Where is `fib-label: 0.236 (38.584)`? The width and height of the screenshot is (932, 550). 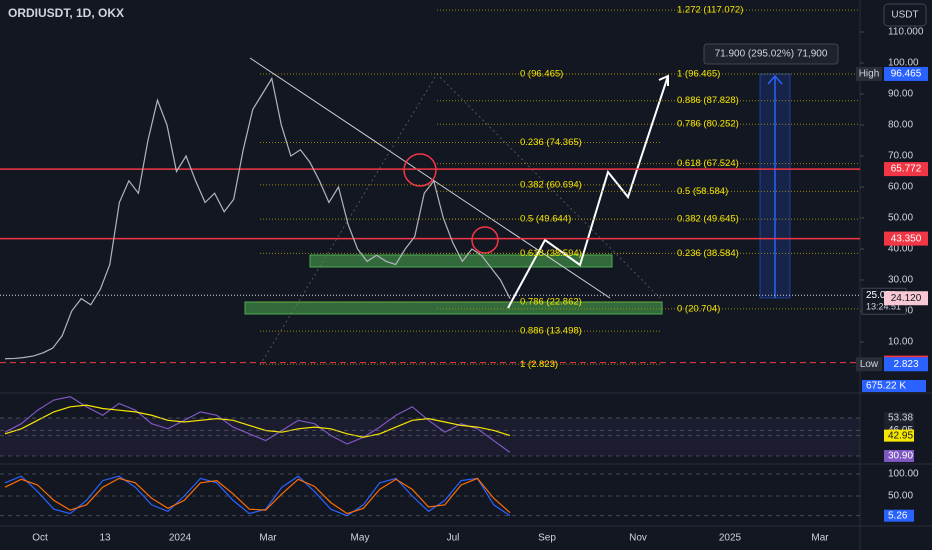 fib-label: 0.236 (38.584) is located at coordinates (708, 253).